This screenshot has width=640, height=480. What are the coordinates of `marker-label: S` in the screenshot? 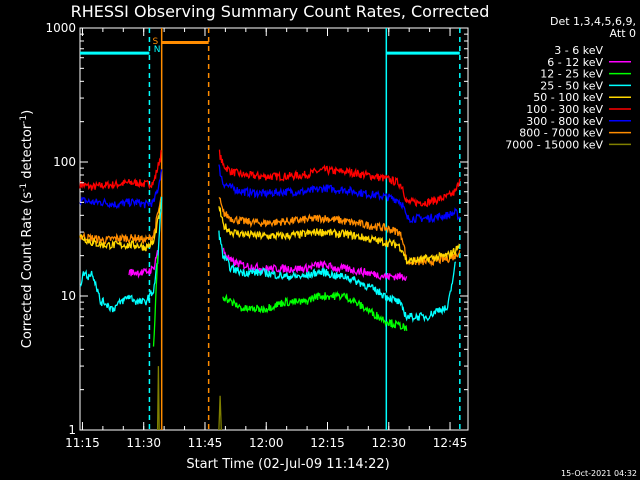 It's located at (156, 42).